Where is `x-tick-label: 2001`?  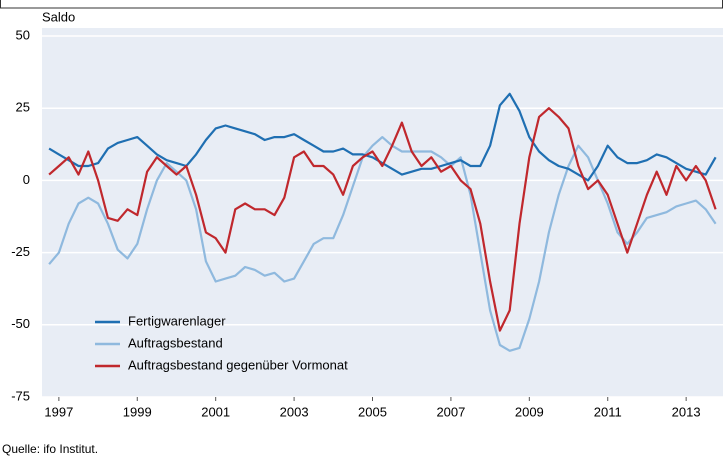 x-tick-label: 2001 is located at coordinates (215, 411).